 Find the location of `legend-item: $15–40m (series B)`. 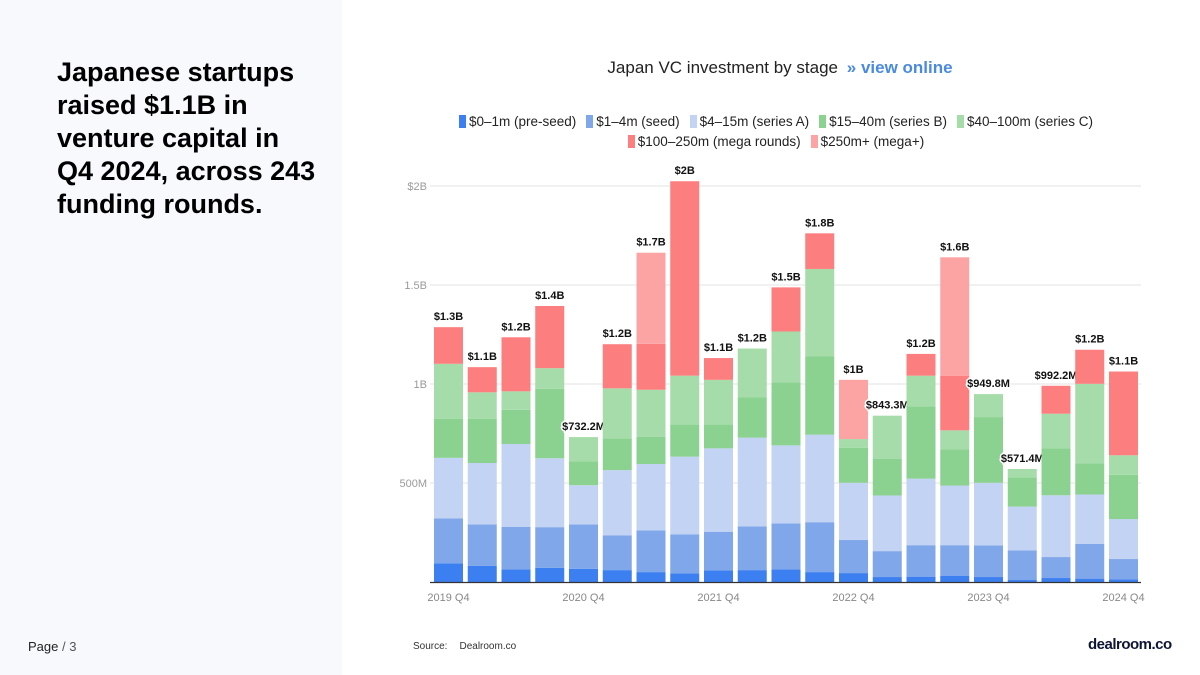

legend-item: $15–40m (series B) is located at coordinates (883, 122).